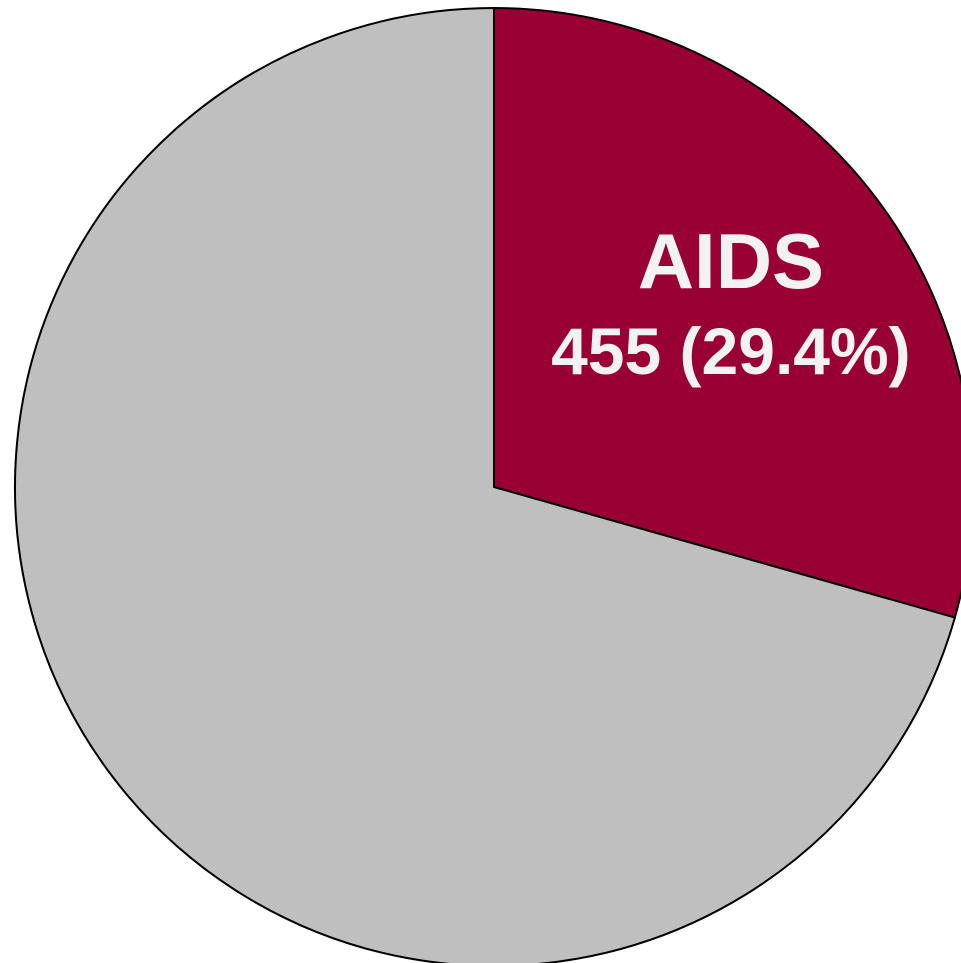 The image size is (961, 963). I want to click on pie-labels: AIDS 455 (29.4%), so click(731, 302).